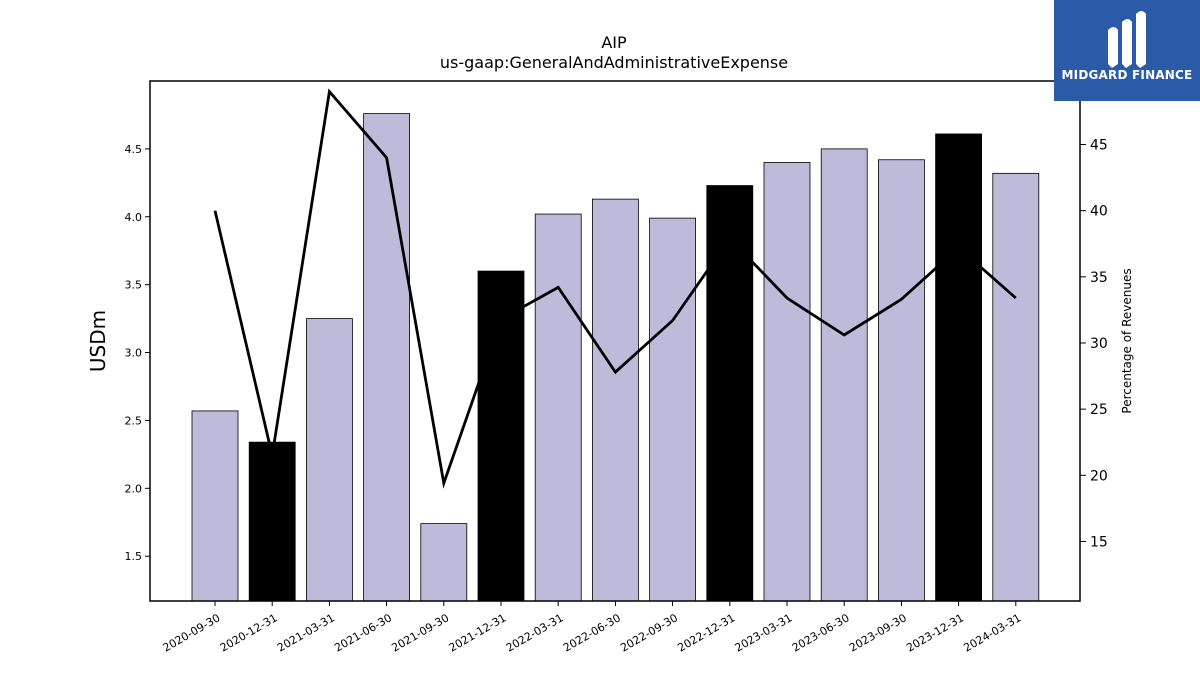 The width and height of the screenshot is (1200, 675). I want to click on x-tick-label: 2022-06-30, so click(592, 632).